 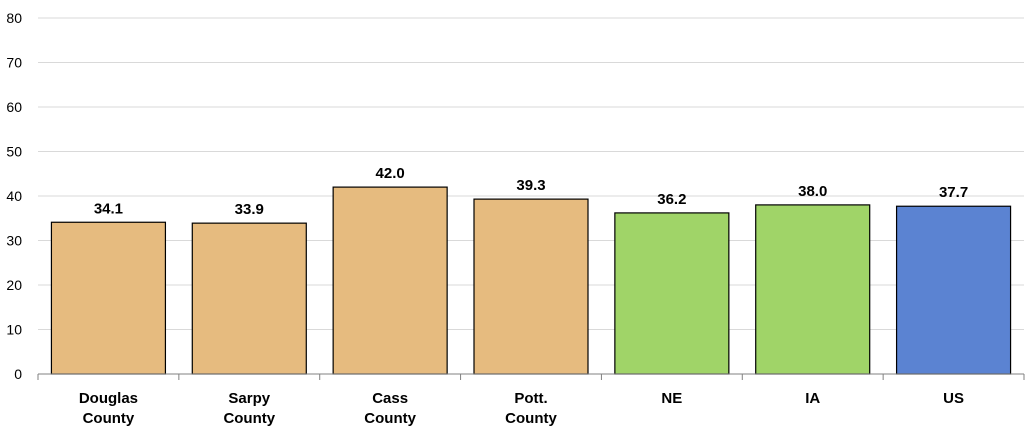 What do you see at coordinates (14, 330) in the screenshot?
I see `y-tick-label: 10` at bounding box center [14, 330].